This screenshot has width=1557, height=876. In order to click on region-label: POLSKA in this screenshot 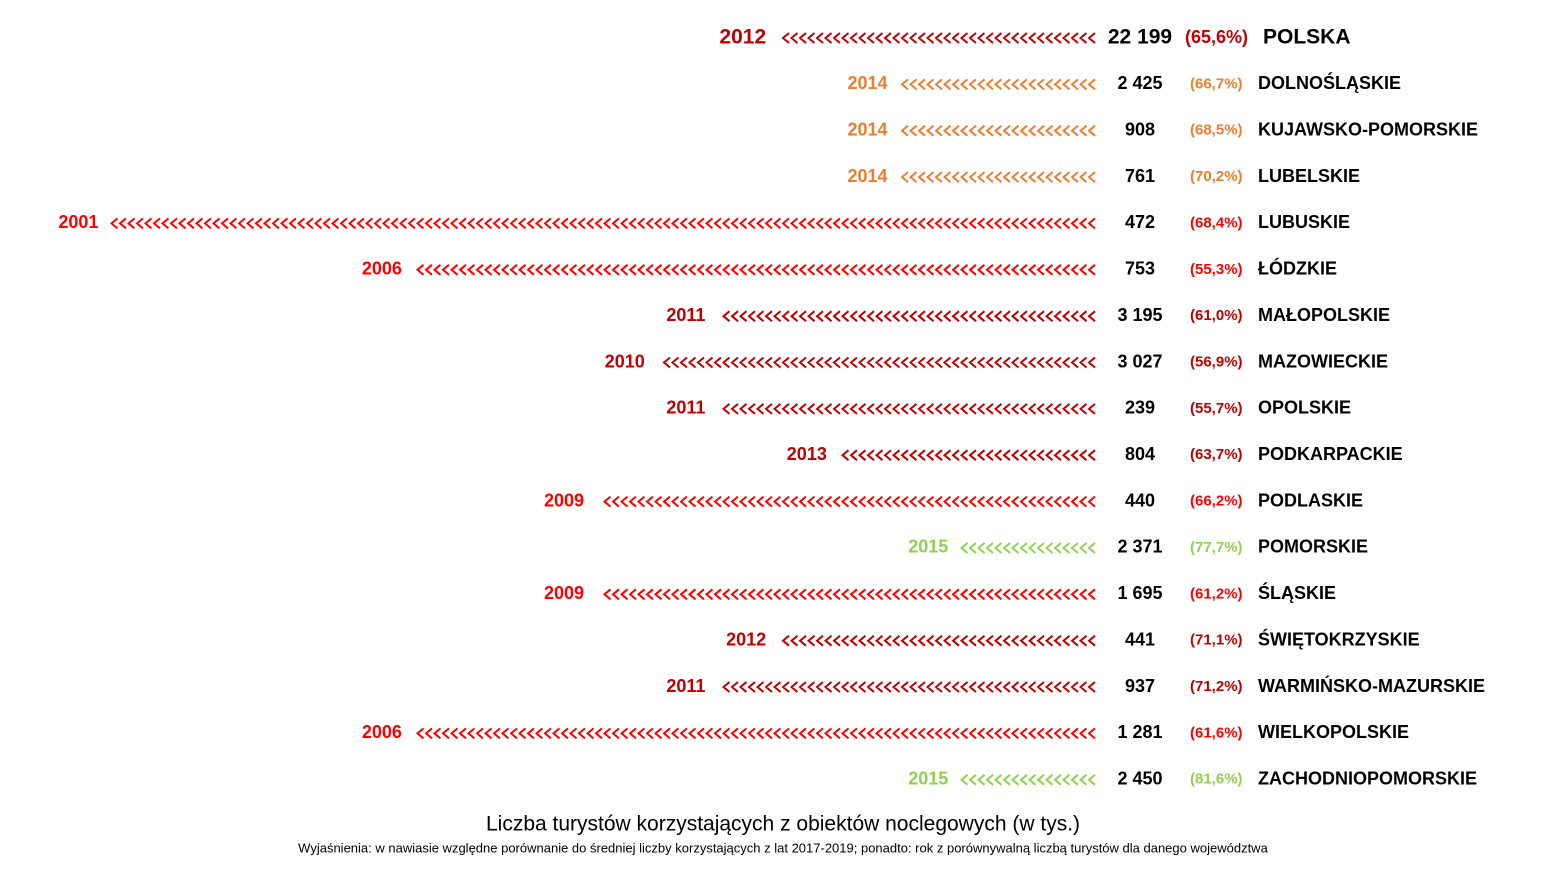, I will do `click(1307, 37)`.